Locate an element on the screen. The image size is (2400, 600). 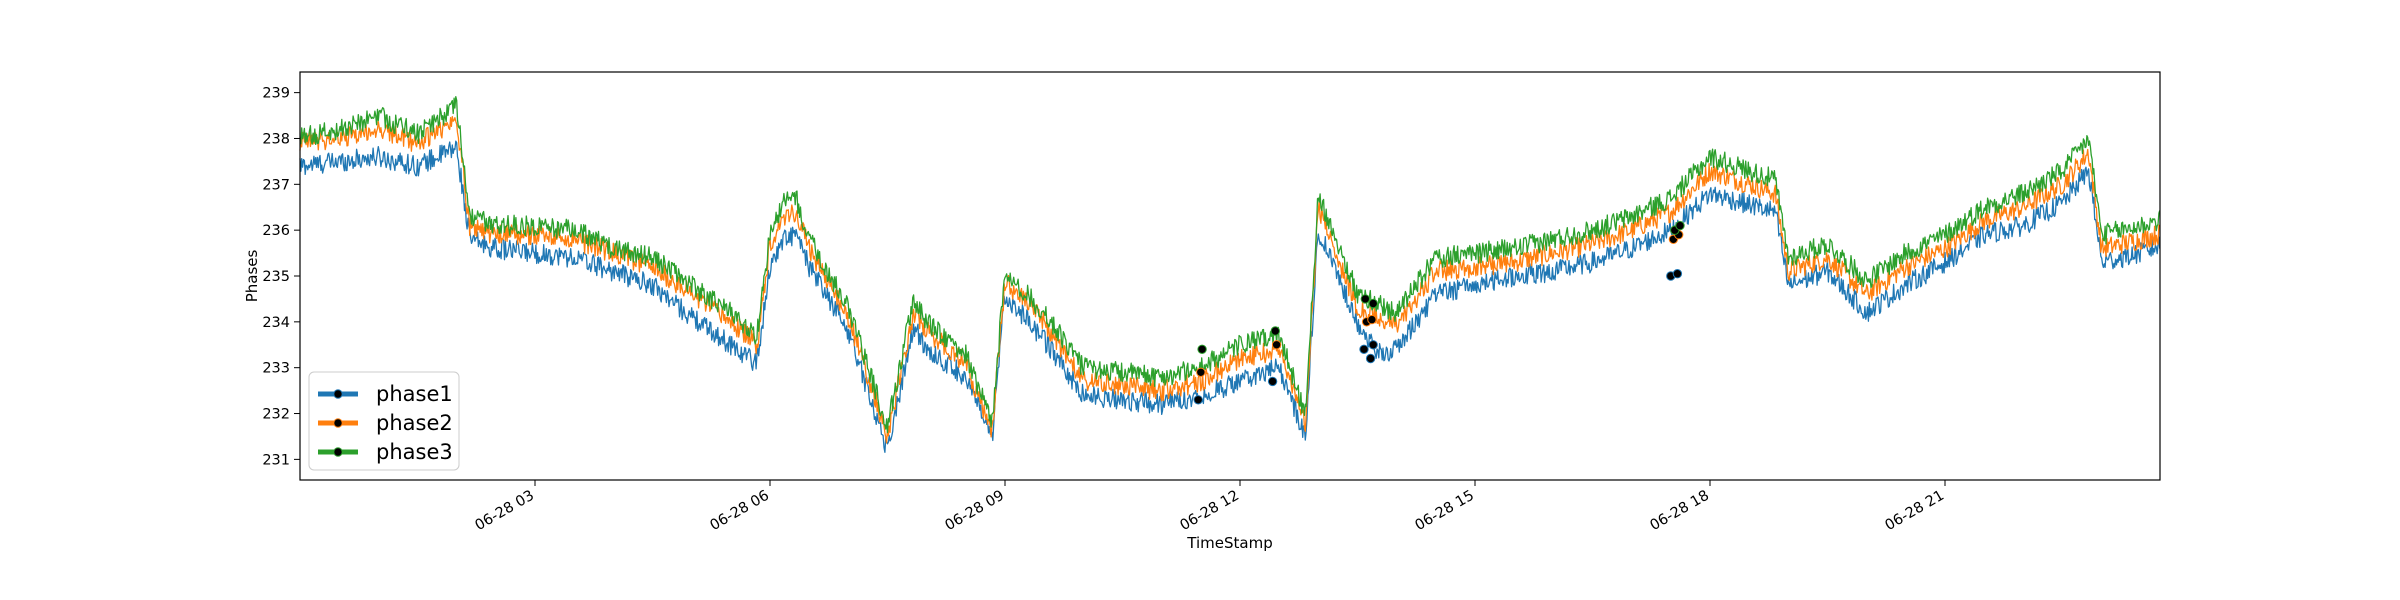
legend: phase1 phase2 phase3 is located at coordinates (384, 421).